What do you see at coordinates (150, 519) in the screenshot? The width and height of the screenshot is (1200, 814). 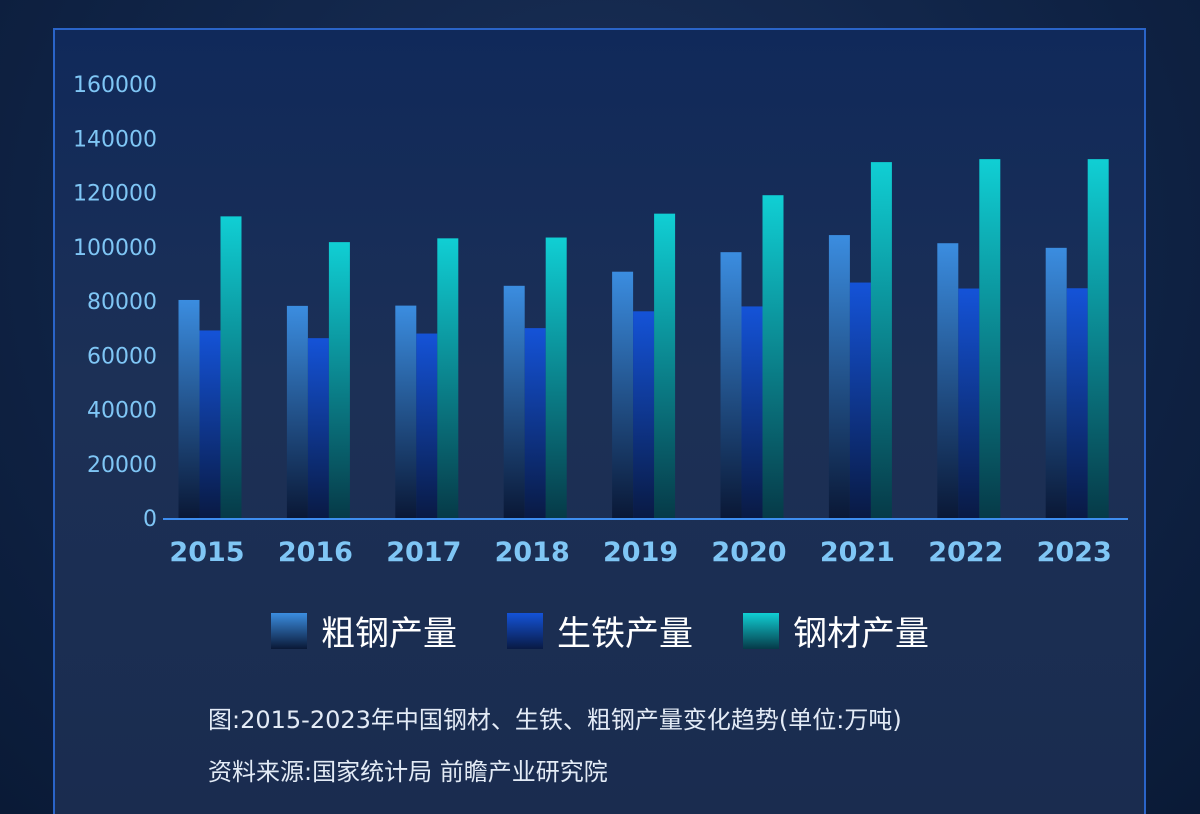 I see `y-tick-label: 0` at bounding box center [150, 519].